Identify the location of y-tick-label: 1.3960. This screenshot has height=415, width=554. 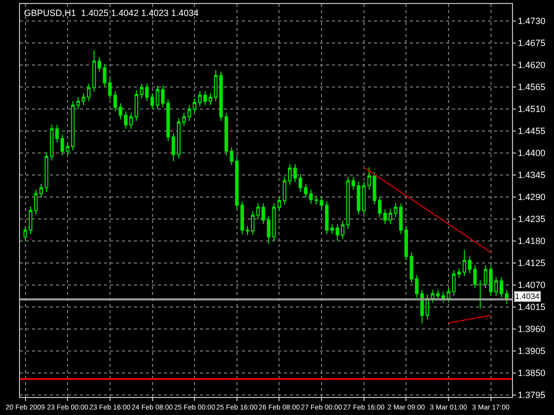
(532, 329).